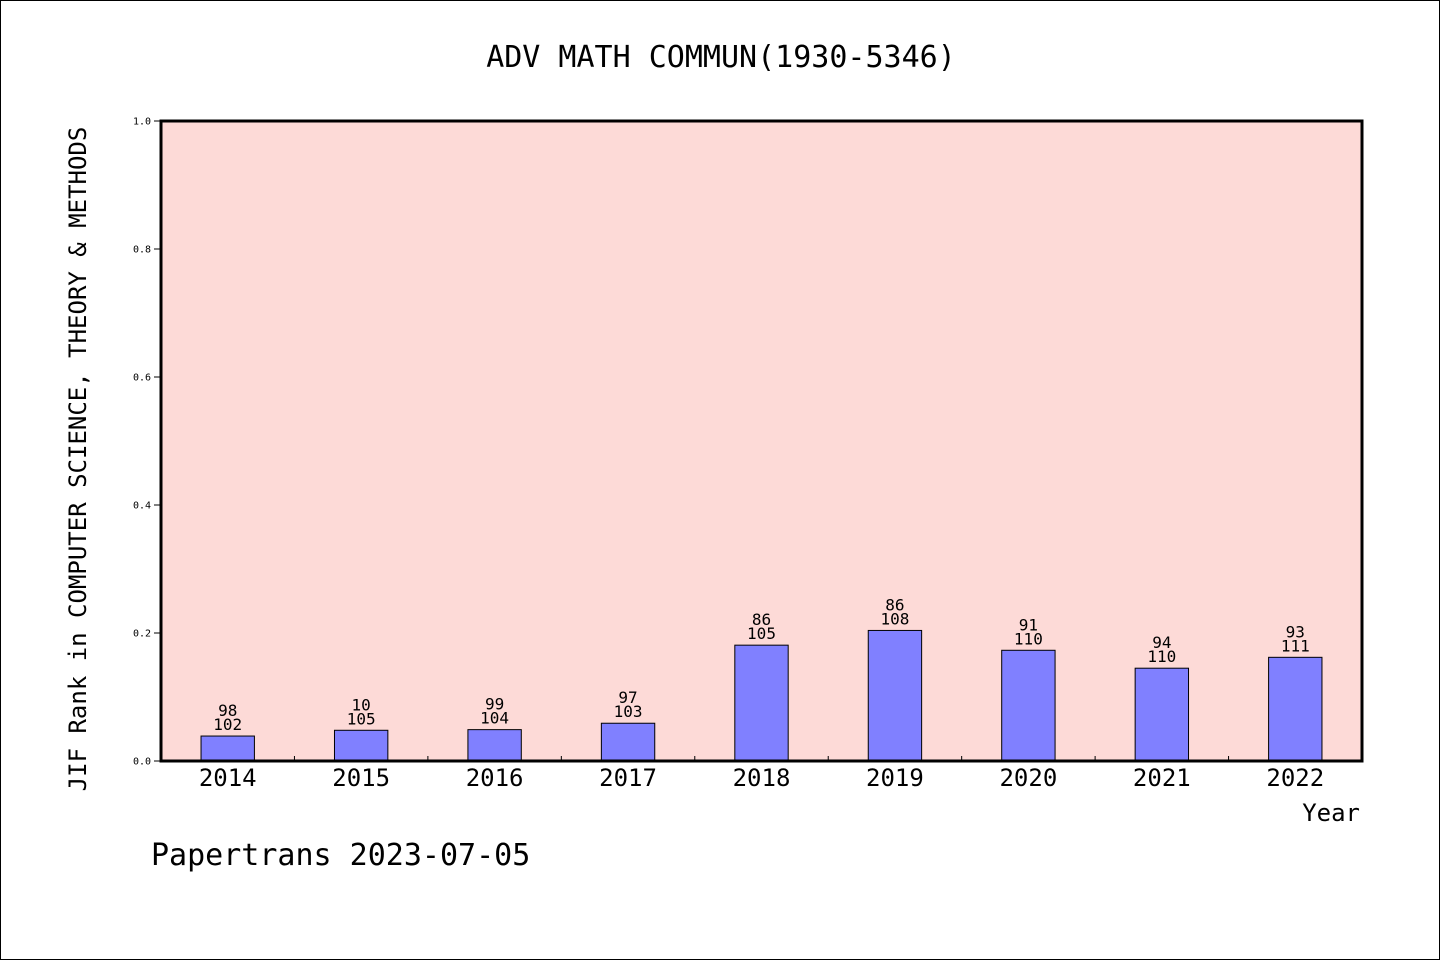 This screenshot has height=961, width=1440. I want to click on x-tick-label: 2018, so click(762, 778).